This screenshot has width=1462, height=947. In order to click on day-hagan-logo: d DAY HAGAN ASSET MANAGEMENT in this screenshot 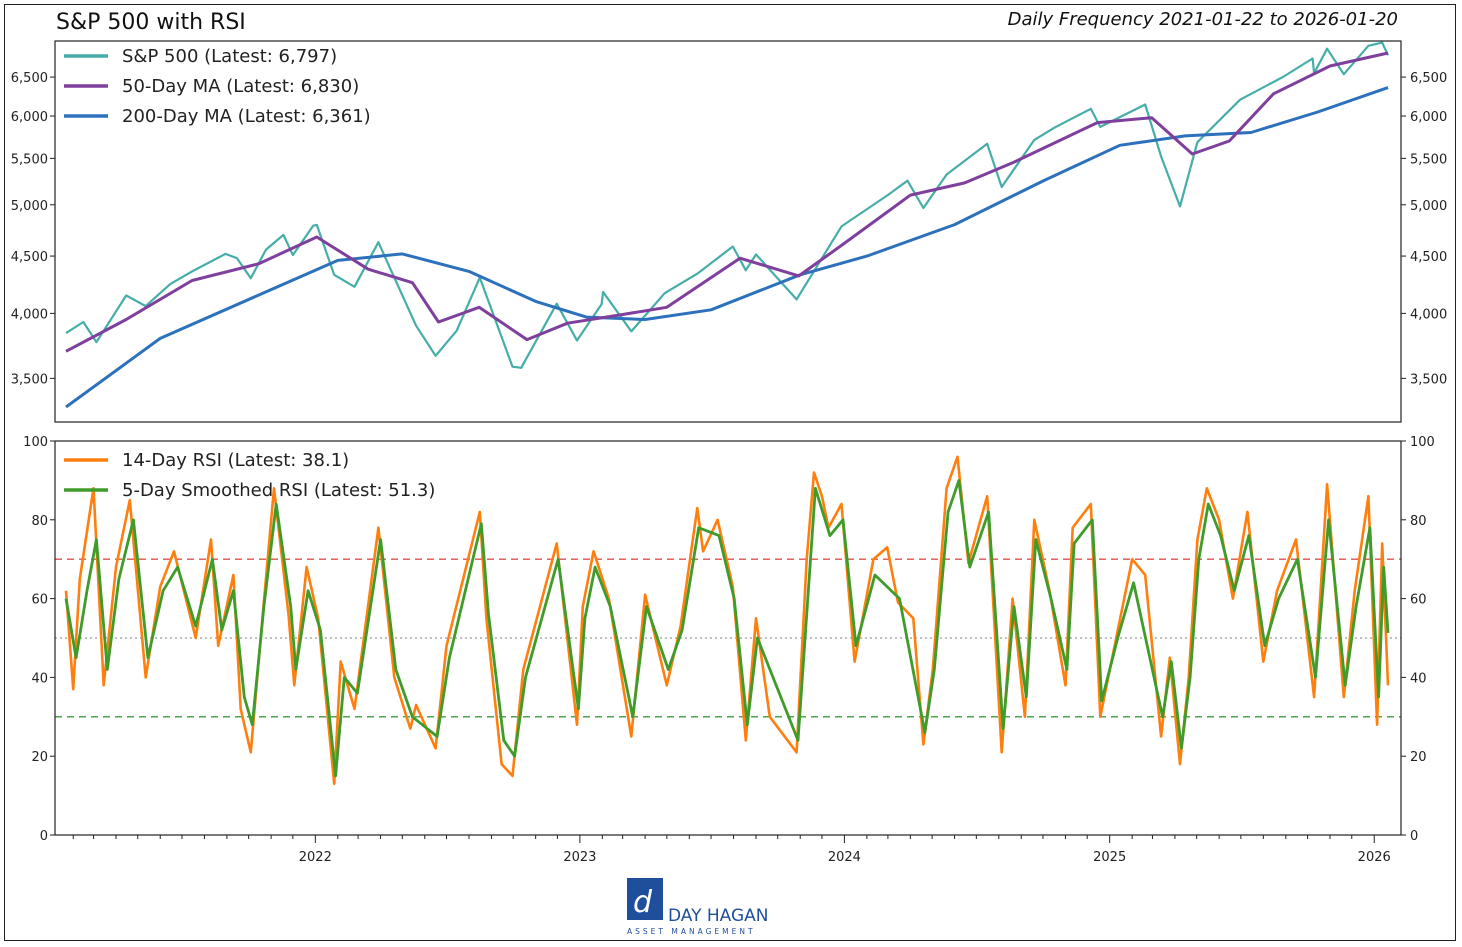, I will do `click(698, 907)`.